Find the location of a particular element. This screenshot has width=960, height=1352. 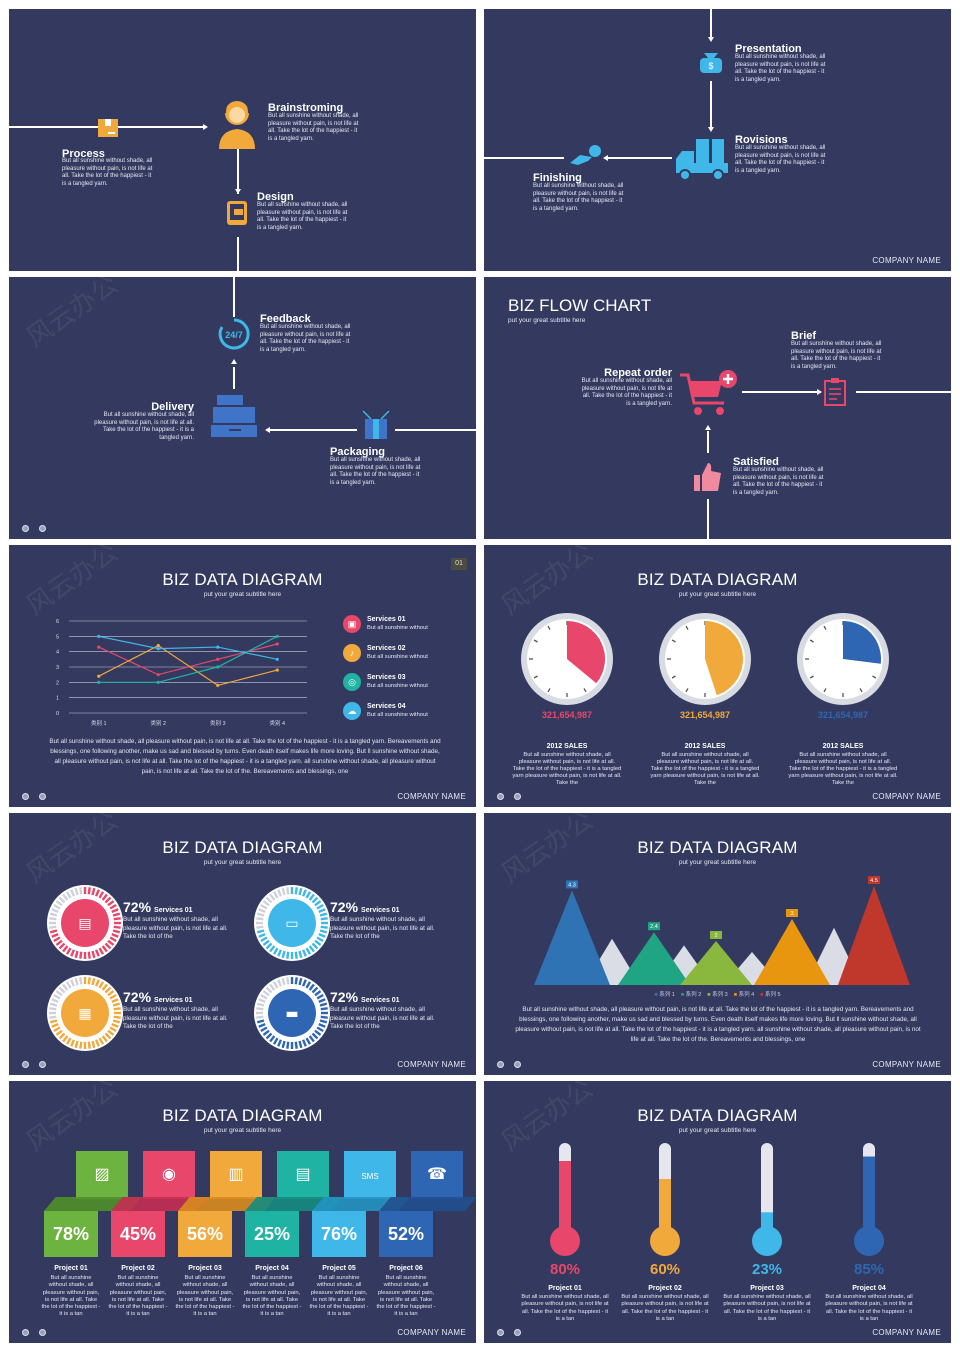

sales-clock is located at coordinates (705, 659).